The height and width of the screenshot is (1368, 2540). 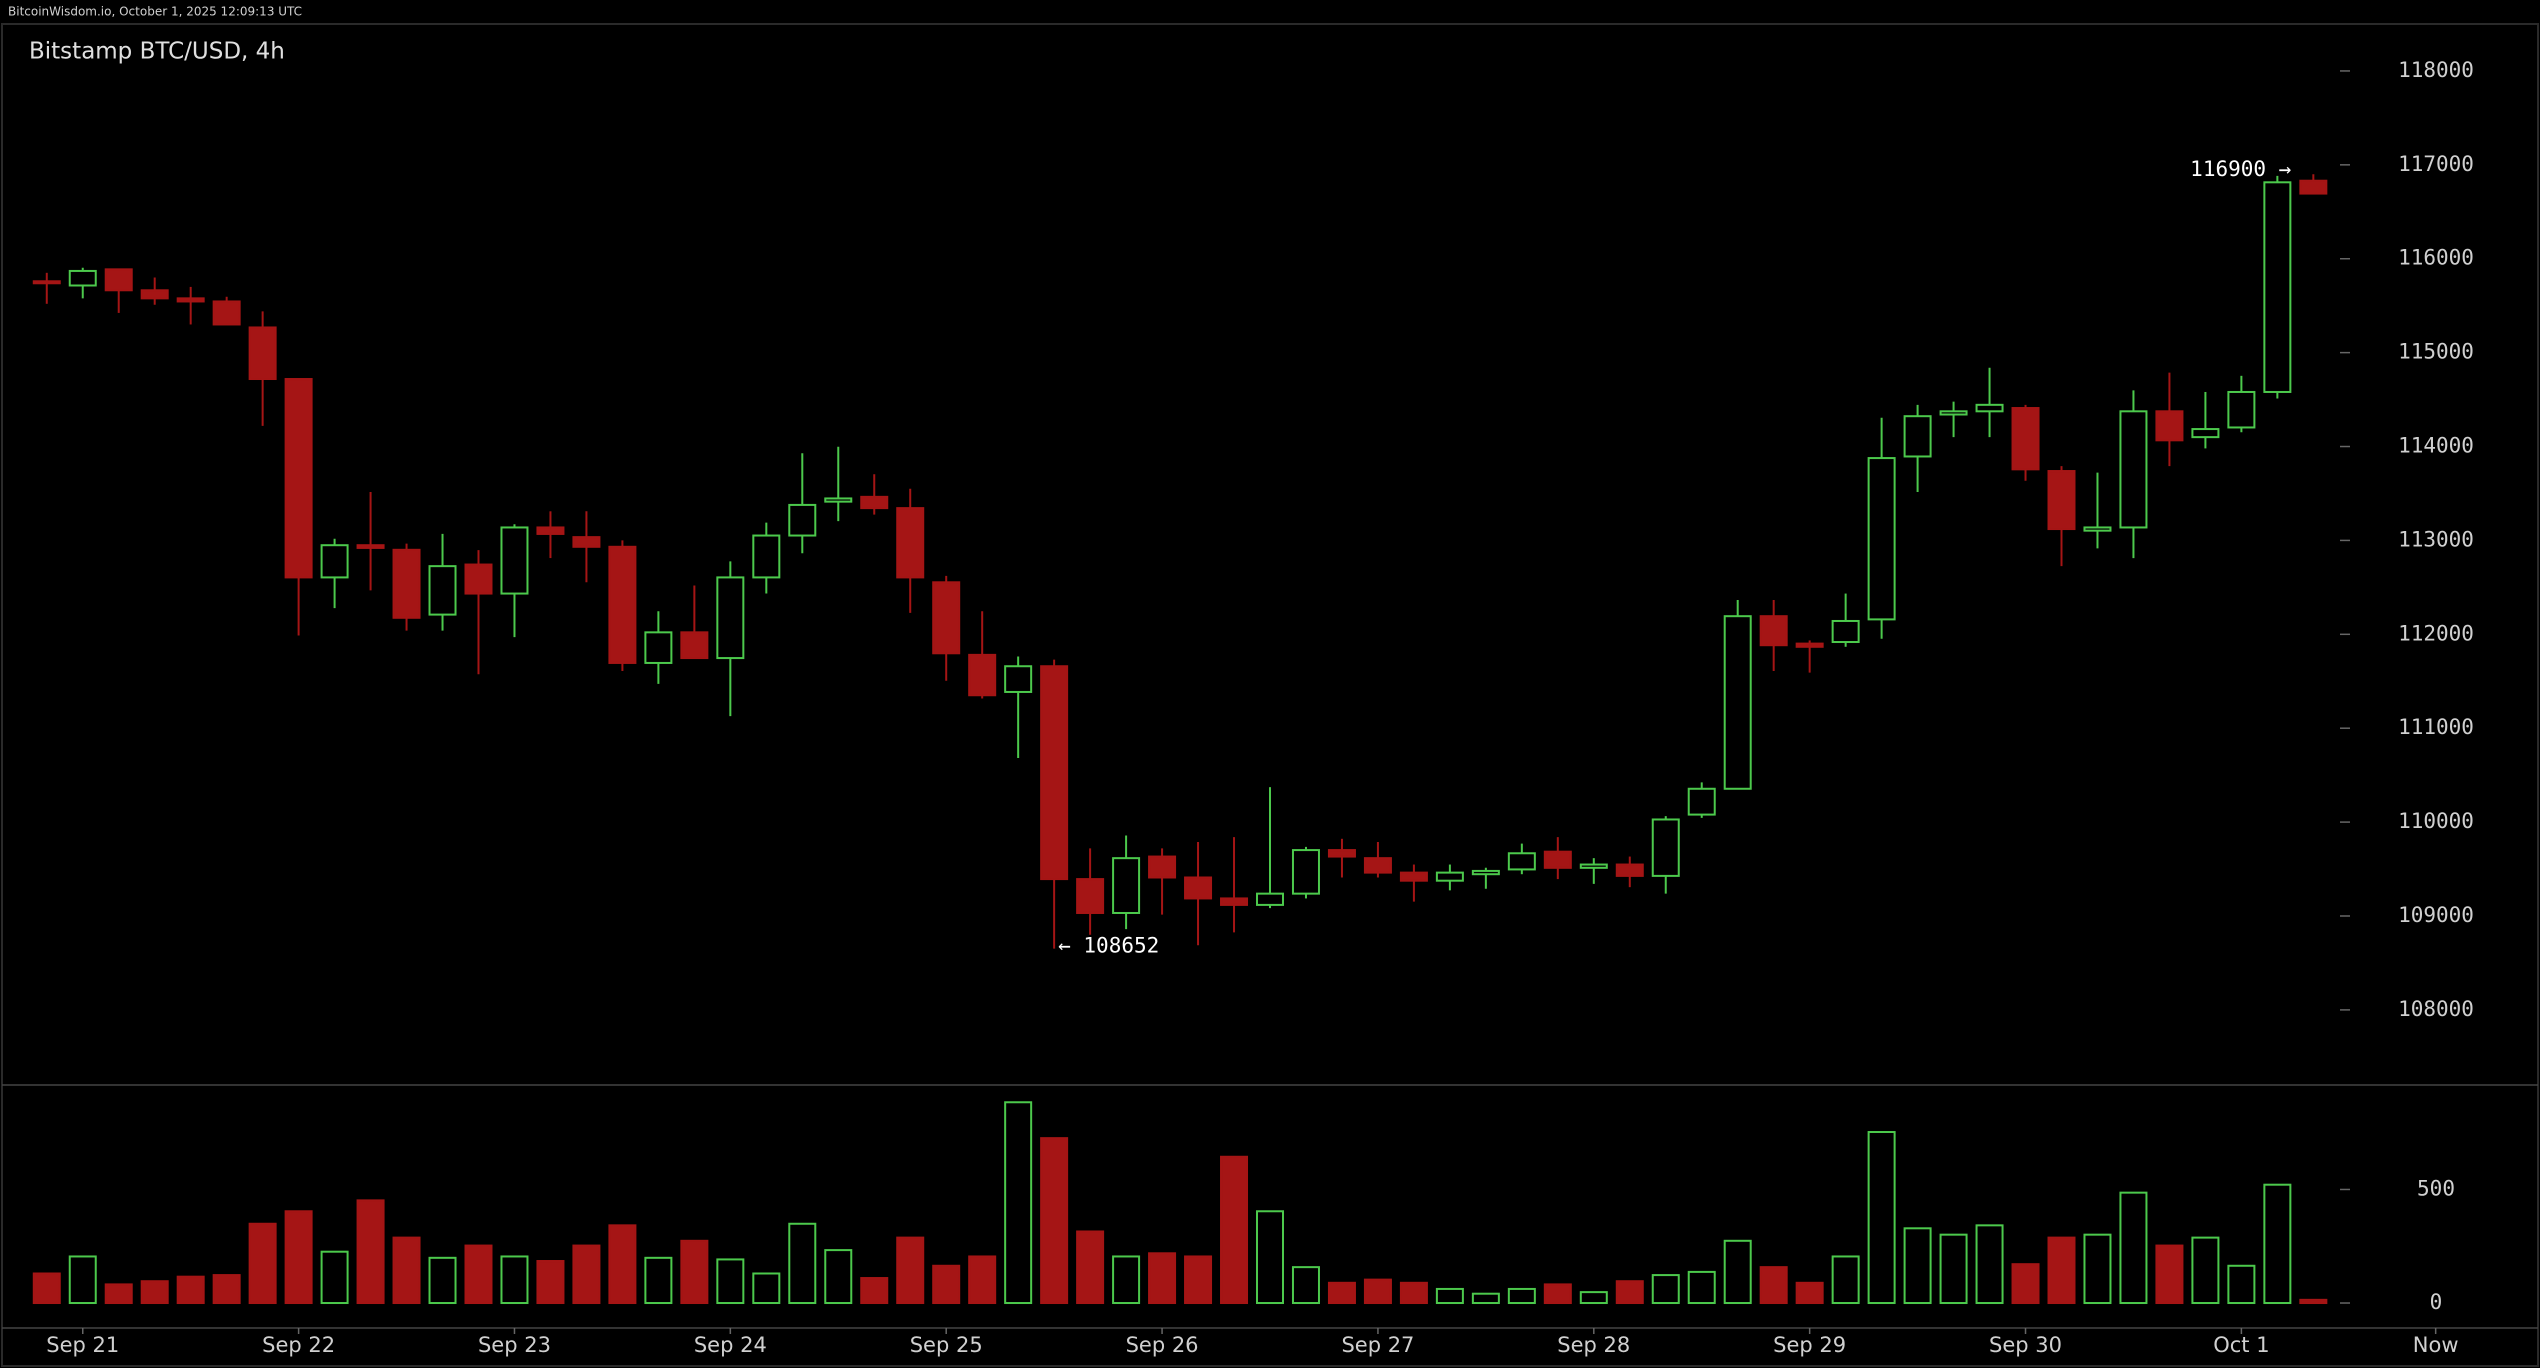 What do you see at coordinates (2436, 446) in the screenshot?
I see `y-tick-label: 114000` at bounding box center [2436, 446].